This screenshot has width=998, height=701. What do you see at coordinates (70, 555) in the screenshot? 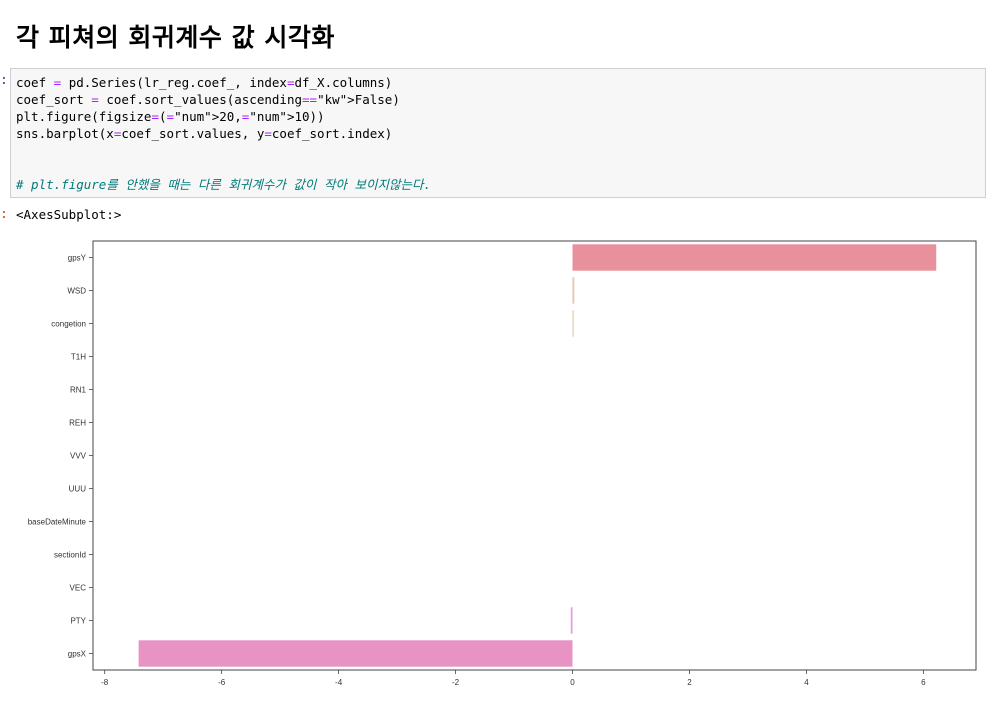
I see `y-tick-label: sectionId` at bounding box center [70, 555].